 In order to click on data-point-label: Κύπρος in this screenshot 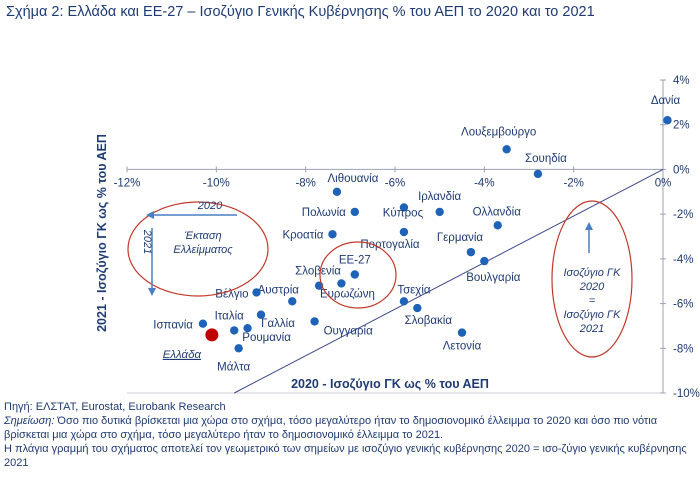, I will do `click(403, 213)`.